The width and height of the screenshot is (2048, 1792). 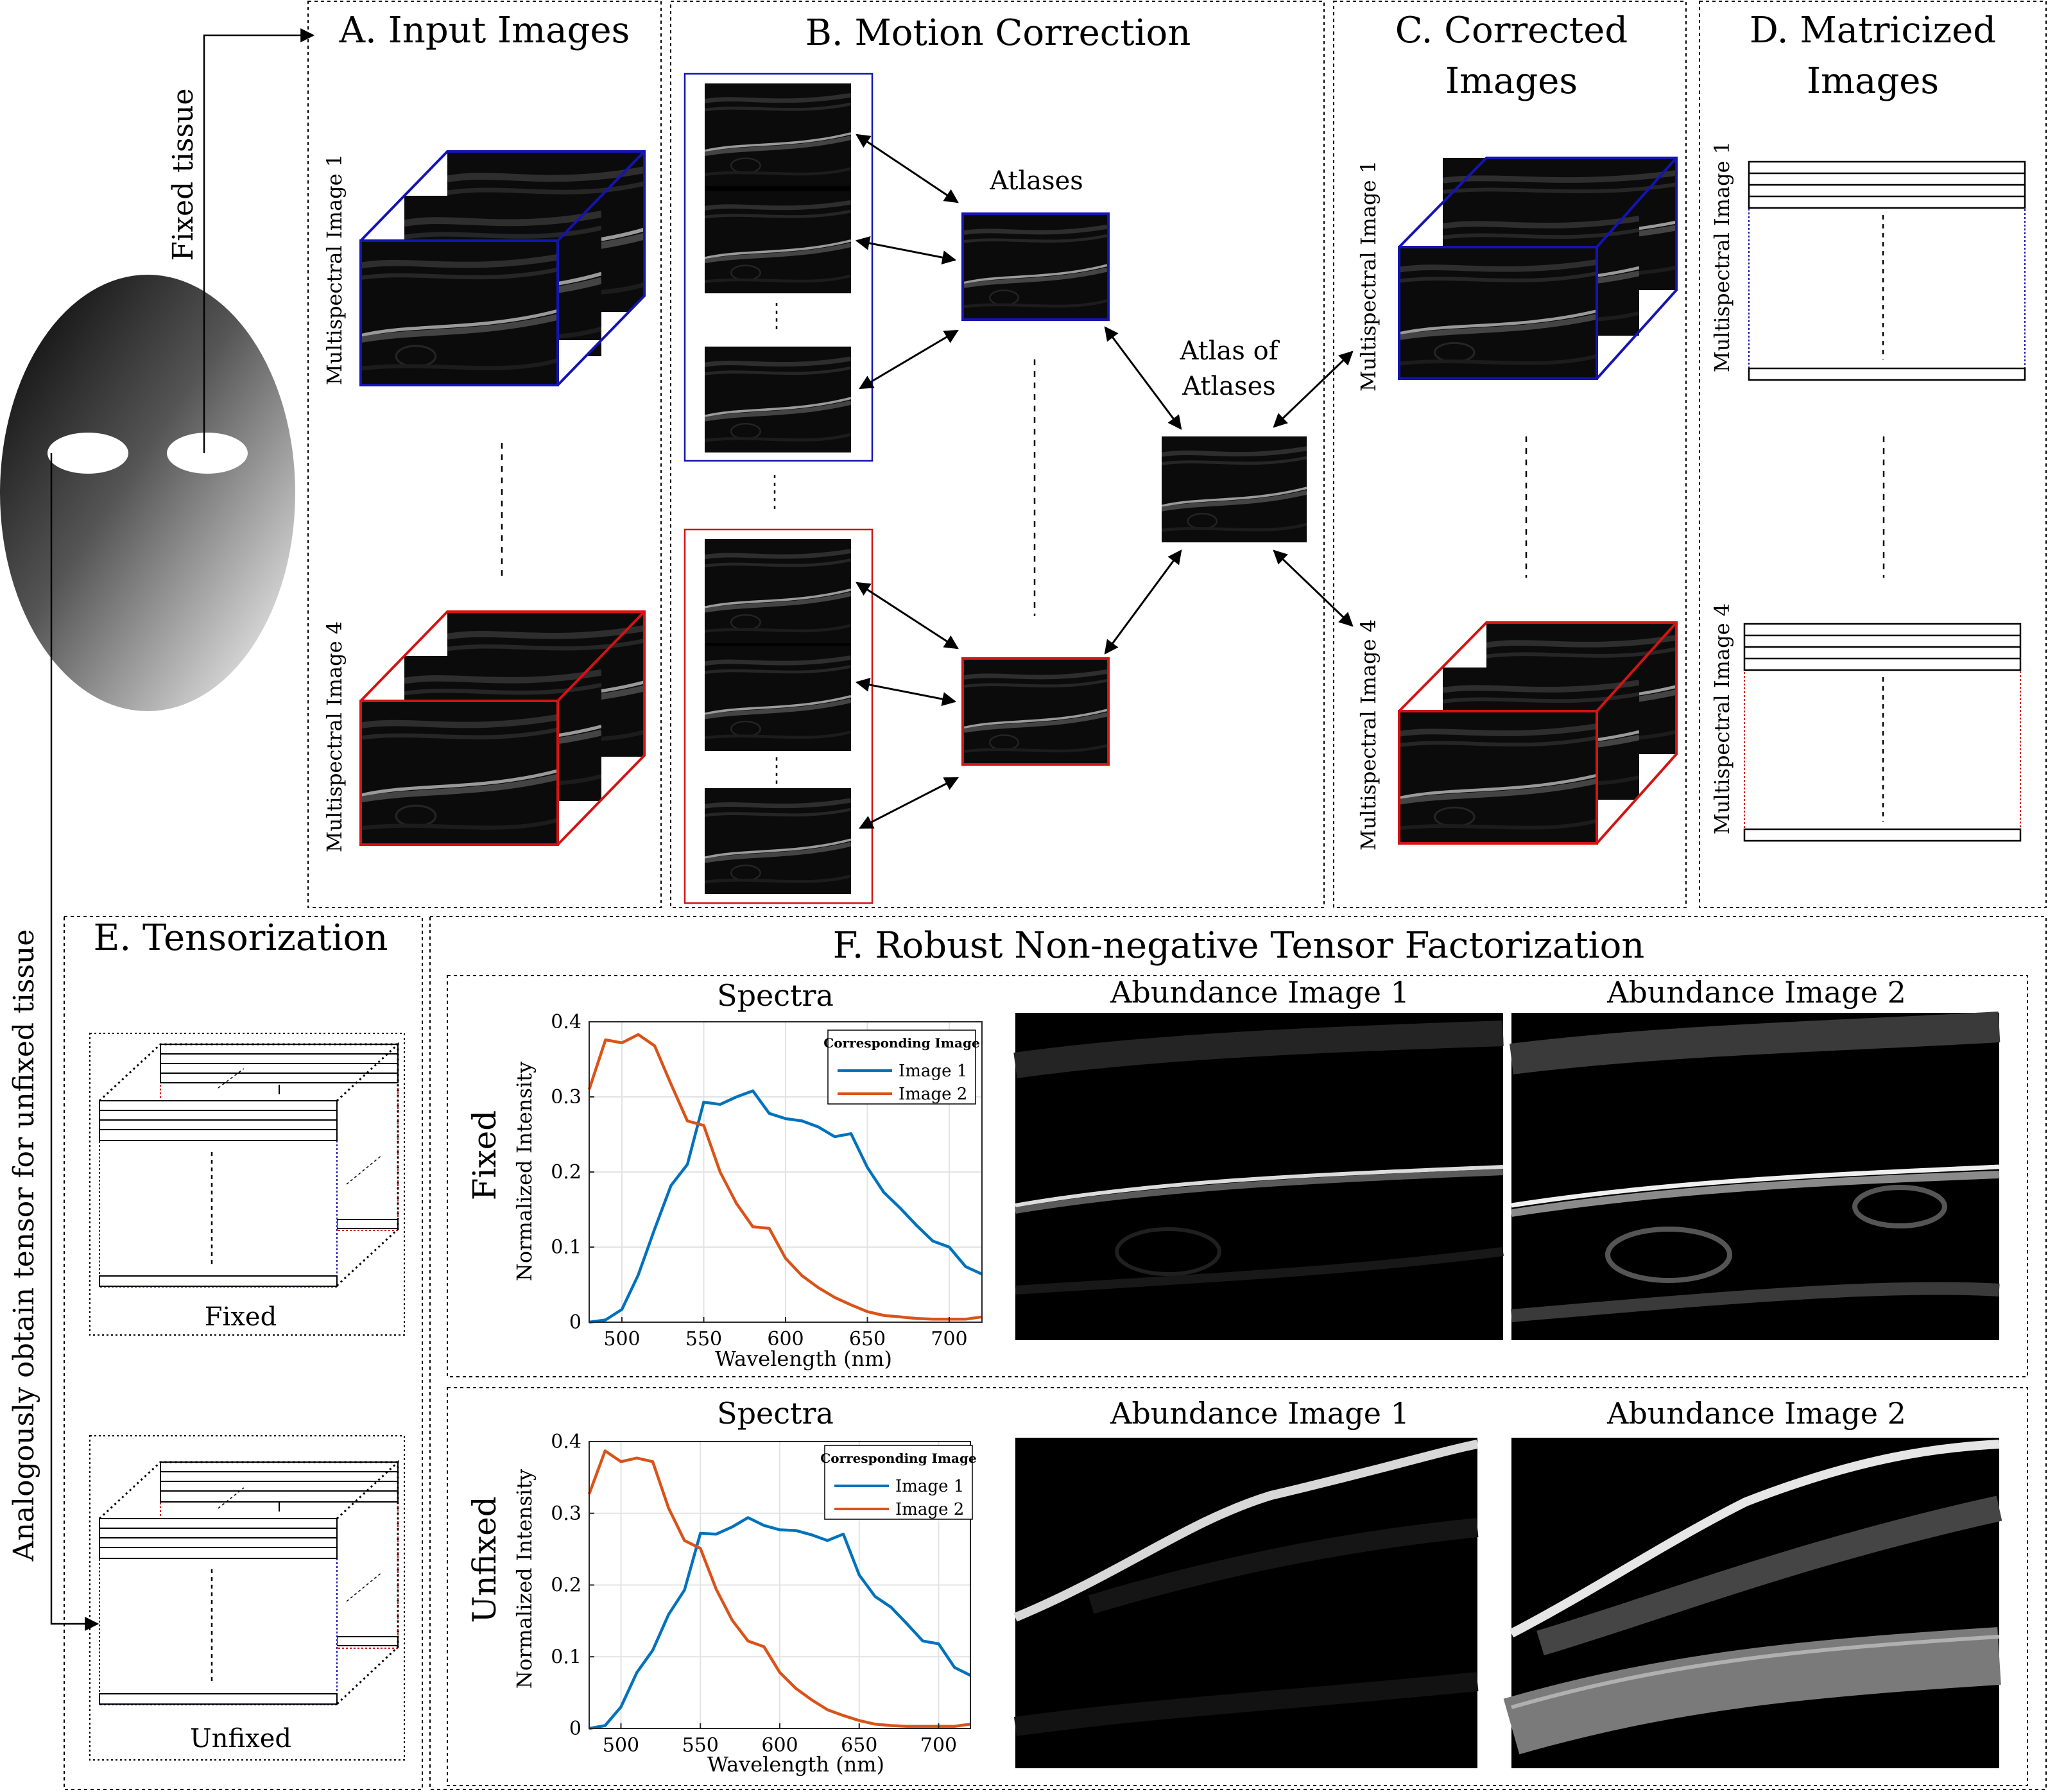 I want to click on ms-image-1-label-a: Multispectral Image 1, so click(x=334, y=269).